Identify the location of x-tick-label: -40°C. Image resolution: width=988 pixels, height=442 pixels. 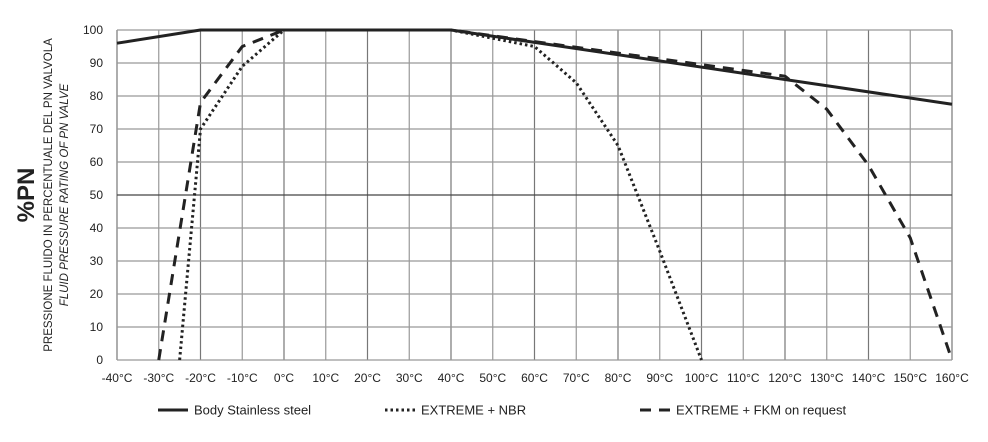
(117, 378).